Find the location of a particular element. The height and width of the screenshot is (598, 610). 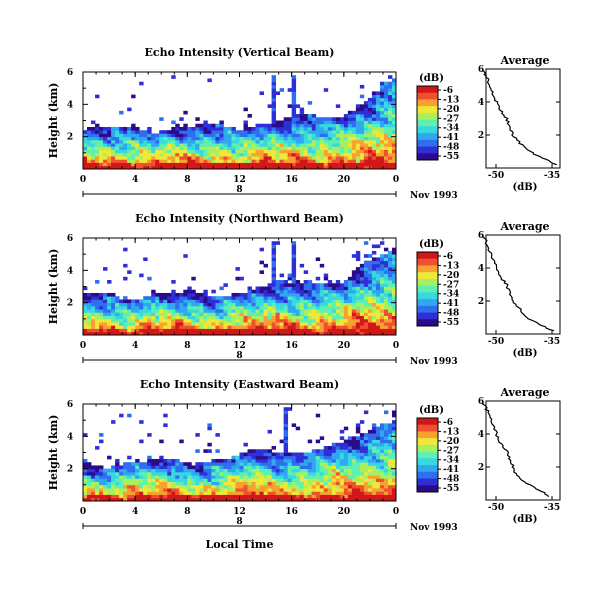

profile-x-tick-label: -35 is located at coordinates (552, 176).